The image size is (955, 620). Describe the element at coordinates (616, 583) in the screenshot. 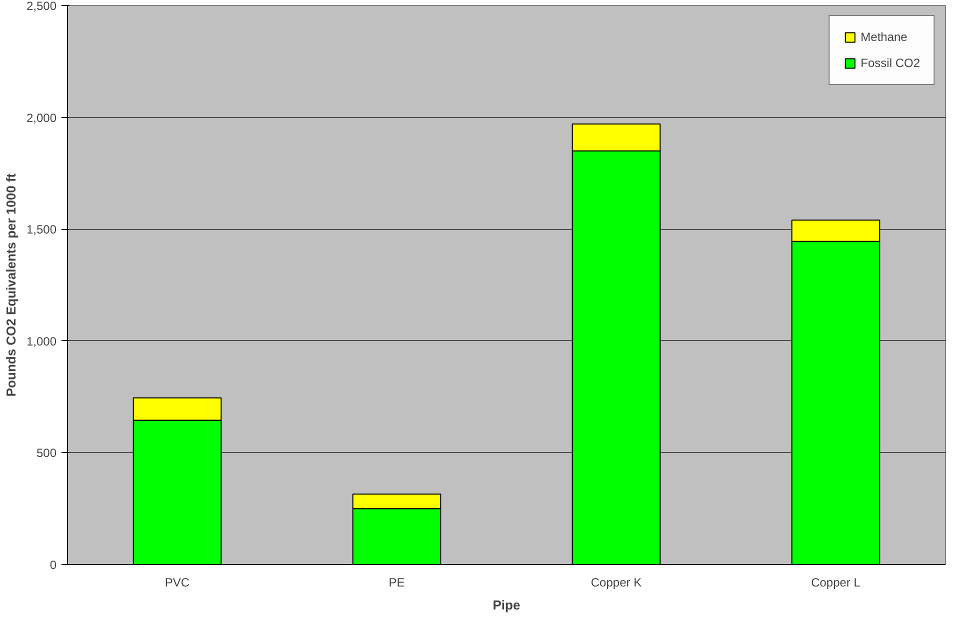

I see `x-tick-label: Copper K` at that location.